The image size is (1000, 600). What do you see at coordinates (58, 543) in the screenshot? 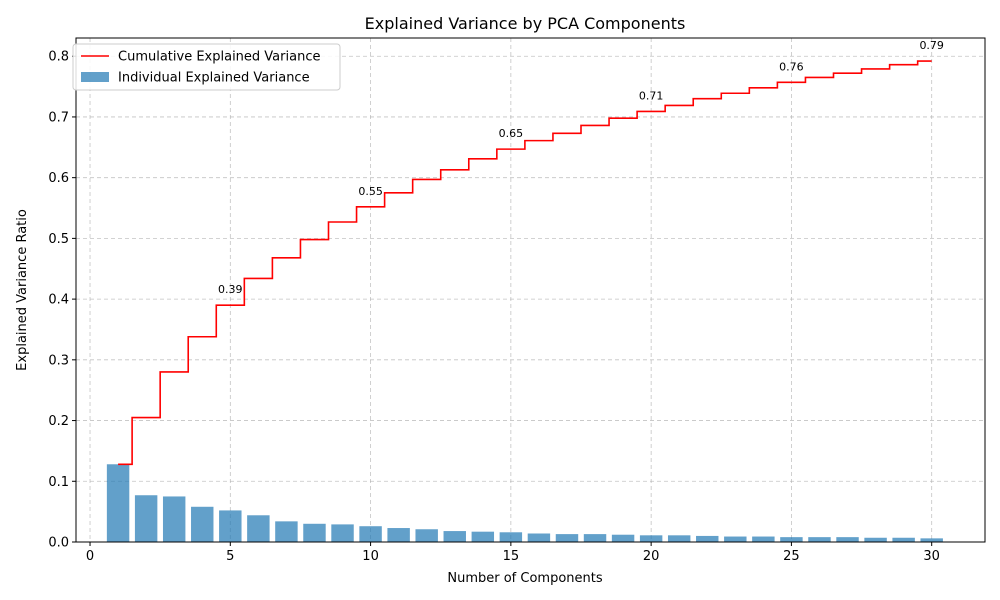
I see `y-tick-label: 0.0` at bounding box center [58, 543].